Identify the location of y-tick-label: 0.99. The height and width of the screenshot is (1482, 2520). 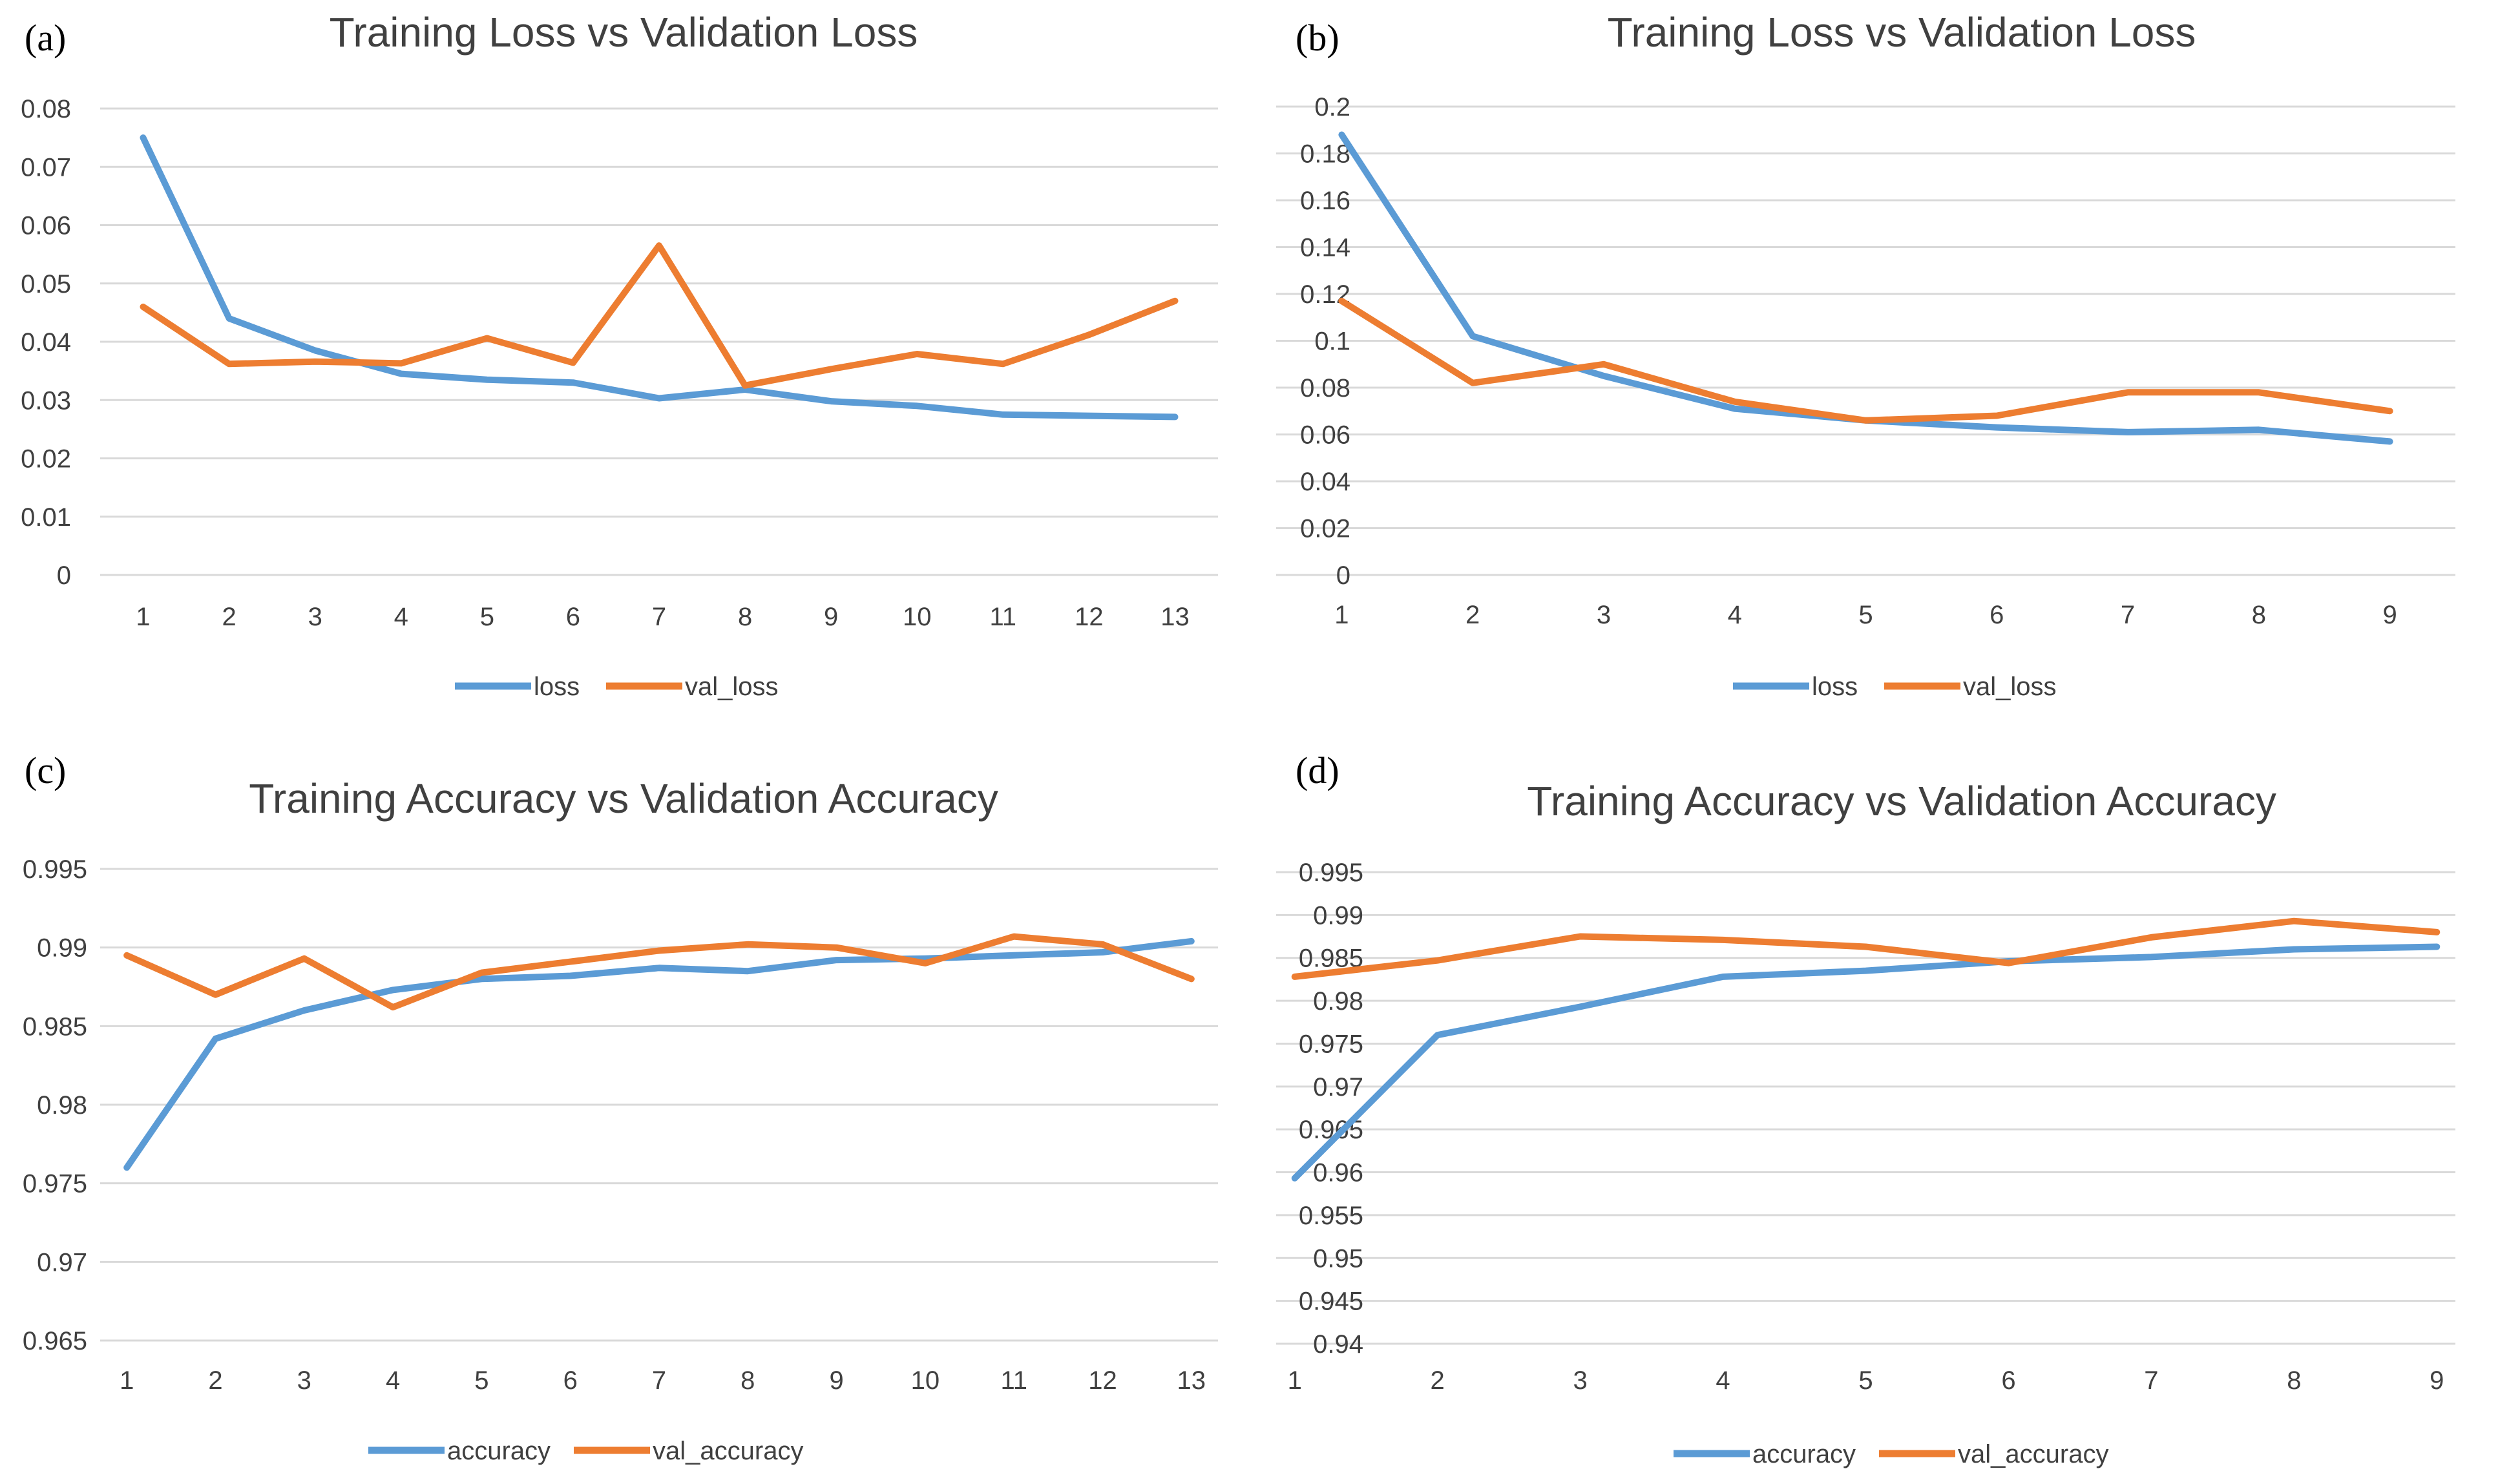
(1338, 915).